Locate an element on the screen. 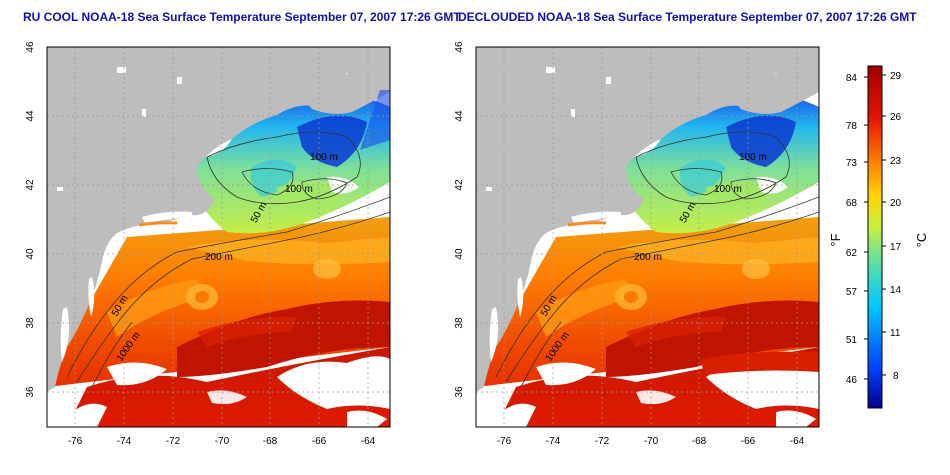  fahrenheit-tick-label: 73 is located at coordinates (852, 163).